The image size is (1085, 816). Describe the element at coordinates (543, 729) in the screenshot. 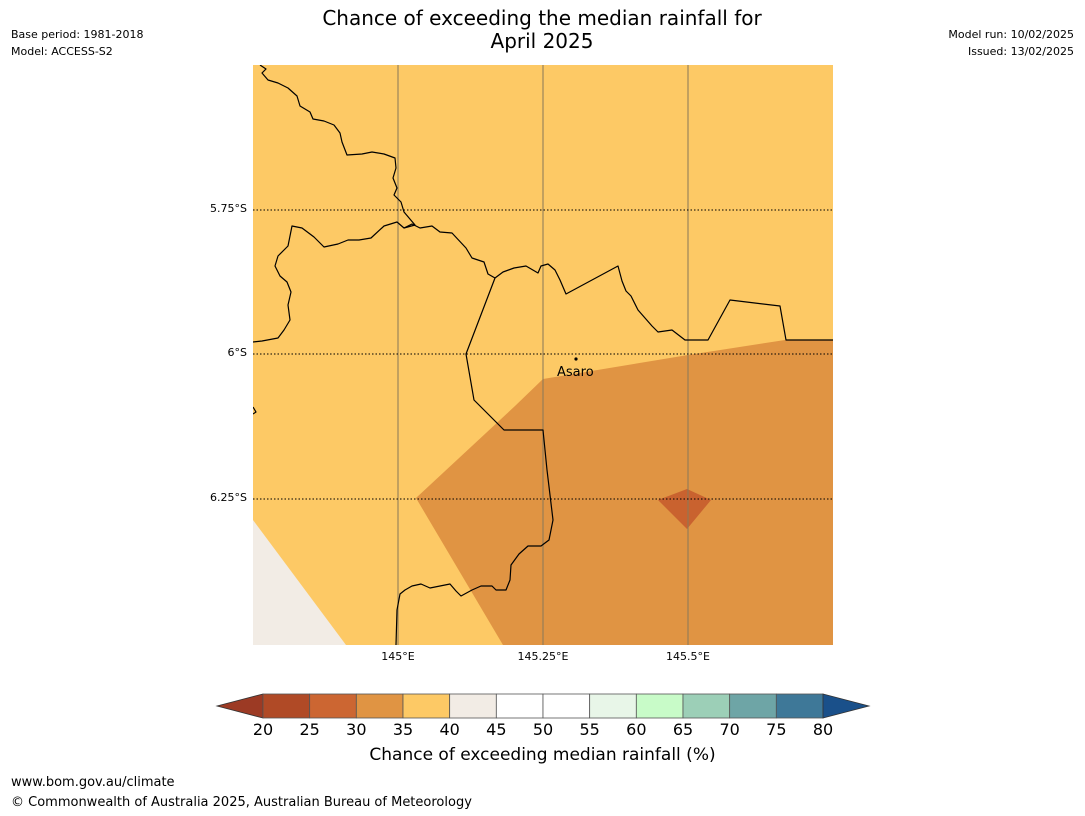

I see `colorbar-tick-label: 50` at that location.